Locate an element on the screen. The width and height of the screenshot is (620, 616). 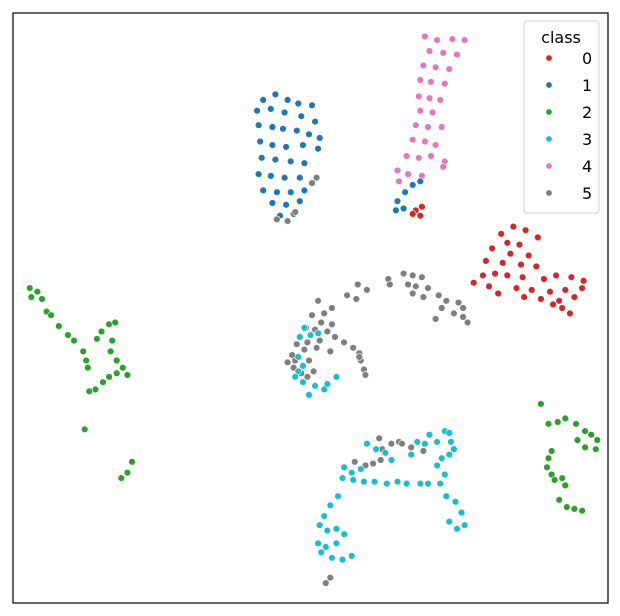
legend-label-3: 3 is located at coordinates (587, 139).